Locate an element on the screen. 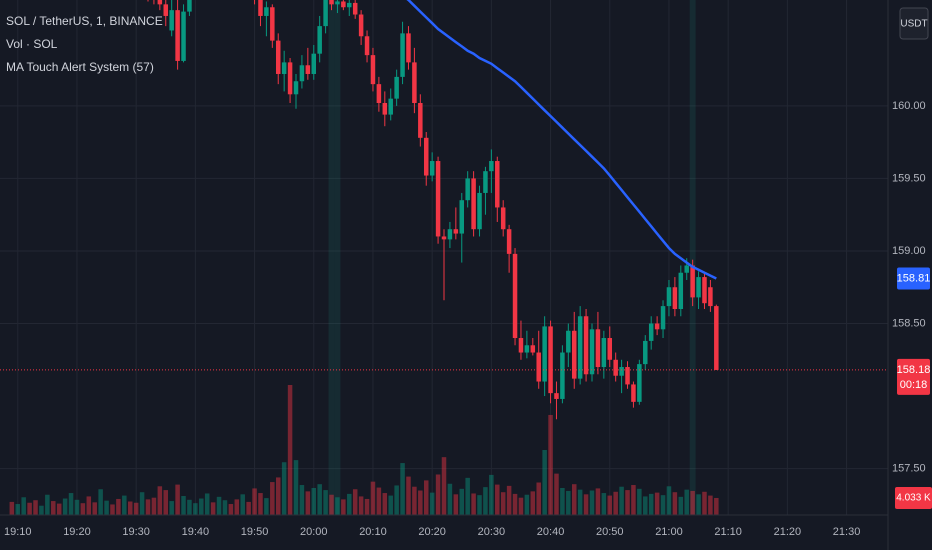 This screenshot has height=550, width=932. x-tick-label: 19:20 is located at coordinates (77, 532).